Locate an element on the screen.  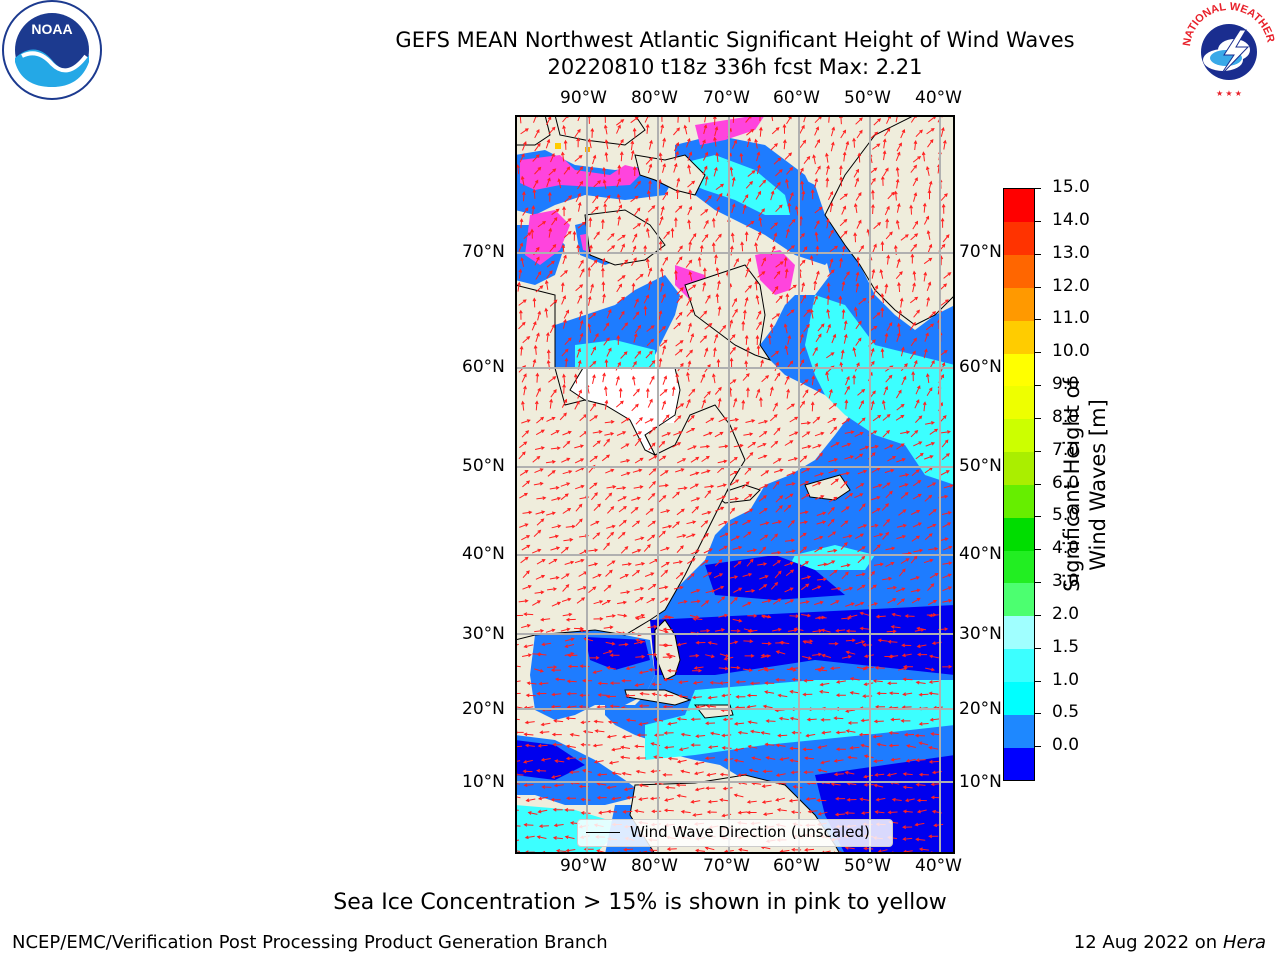
lat-label-left: 50°N is located at coordinates (483, 466).